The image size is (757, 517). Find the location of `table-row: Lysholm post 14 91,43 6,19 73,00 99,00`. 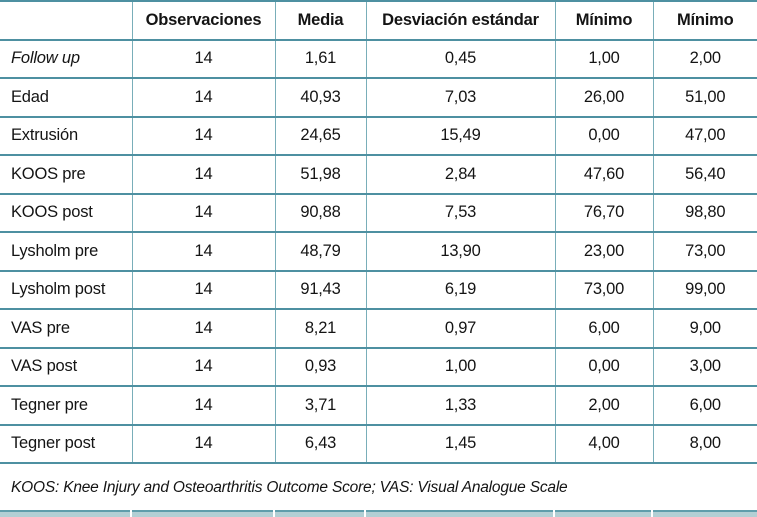

table-row: Lysholm post 14 91,43 6,19 73,00 99,00 is located at coordinates (378, 290).